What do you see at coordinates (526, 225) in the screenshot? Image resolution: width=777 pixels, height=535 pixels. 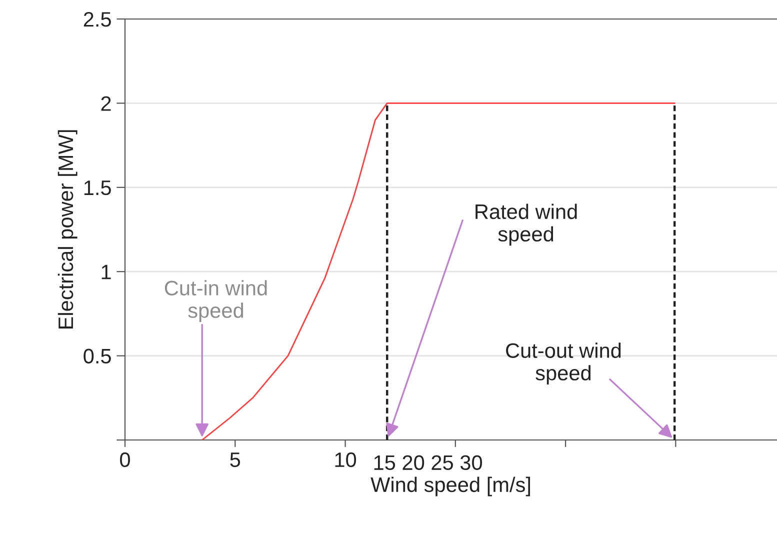 I see `annotation: Rated wind speed` at bounding box center [526, 225].